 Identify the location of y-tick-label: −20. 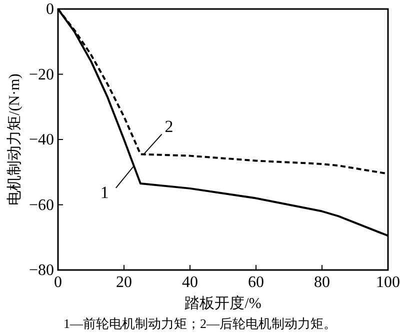
(41, 75).